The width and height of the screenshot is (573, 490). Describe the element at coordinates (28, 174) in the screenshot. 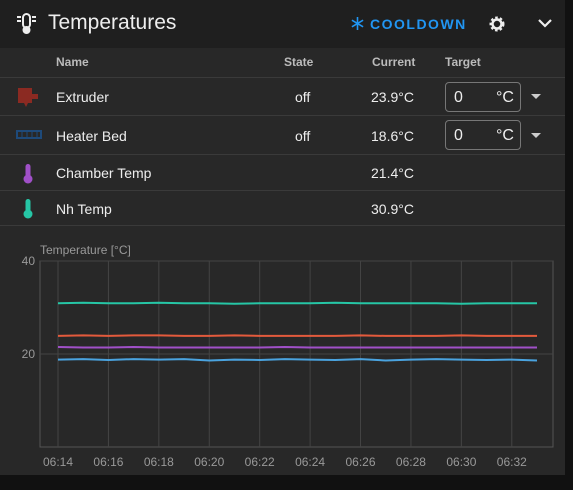

I see `chamber-icon` at that location.